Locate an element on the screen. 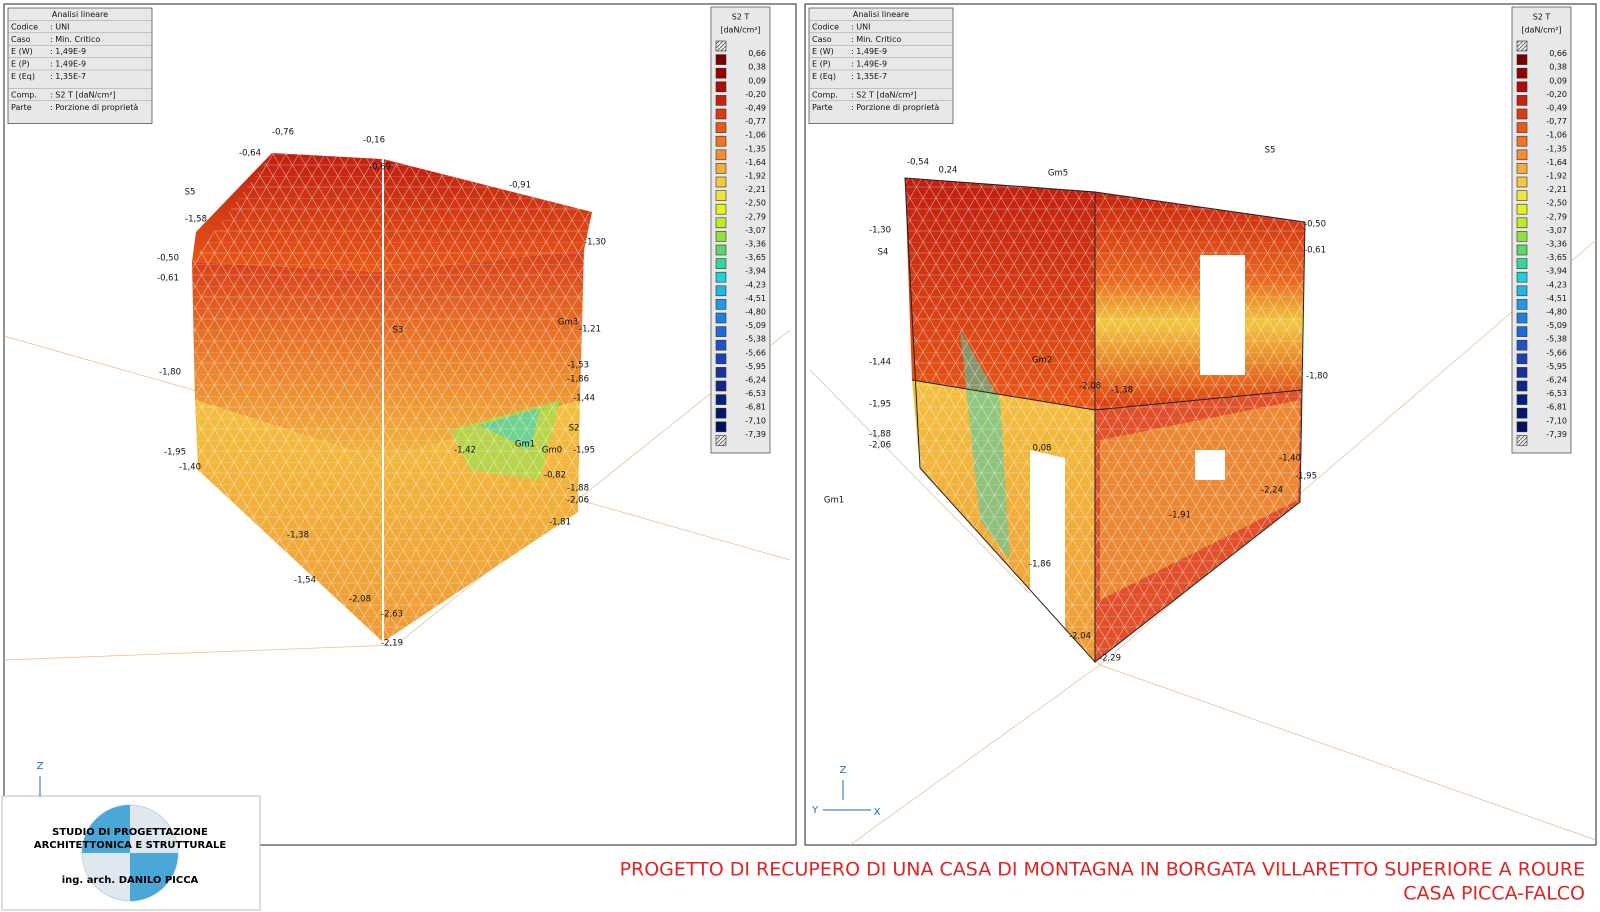 This screenshot has height=912, width=1600. info-key: Comp. is located at coordinates (24, 94).